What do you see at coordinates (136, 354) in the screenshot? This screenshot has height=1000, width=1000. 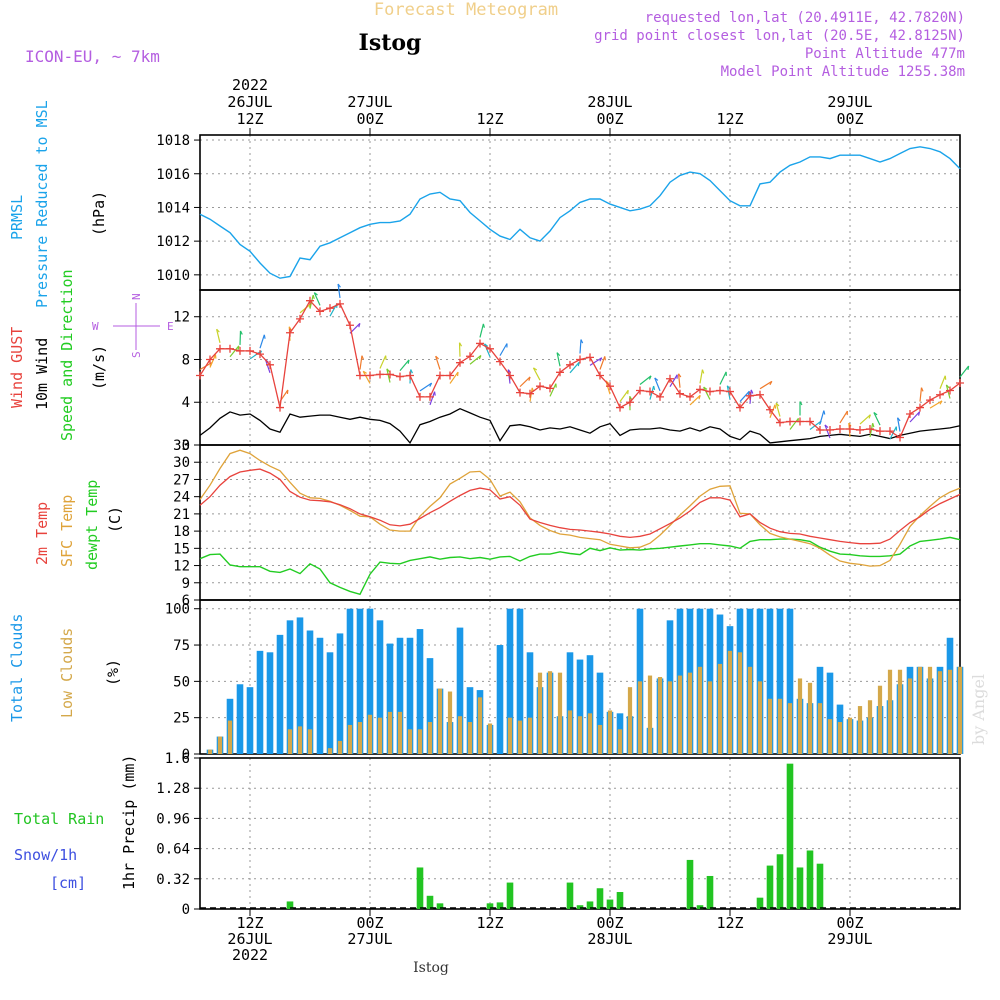 I see `compass-south: S` at bounding box center [136, 354].